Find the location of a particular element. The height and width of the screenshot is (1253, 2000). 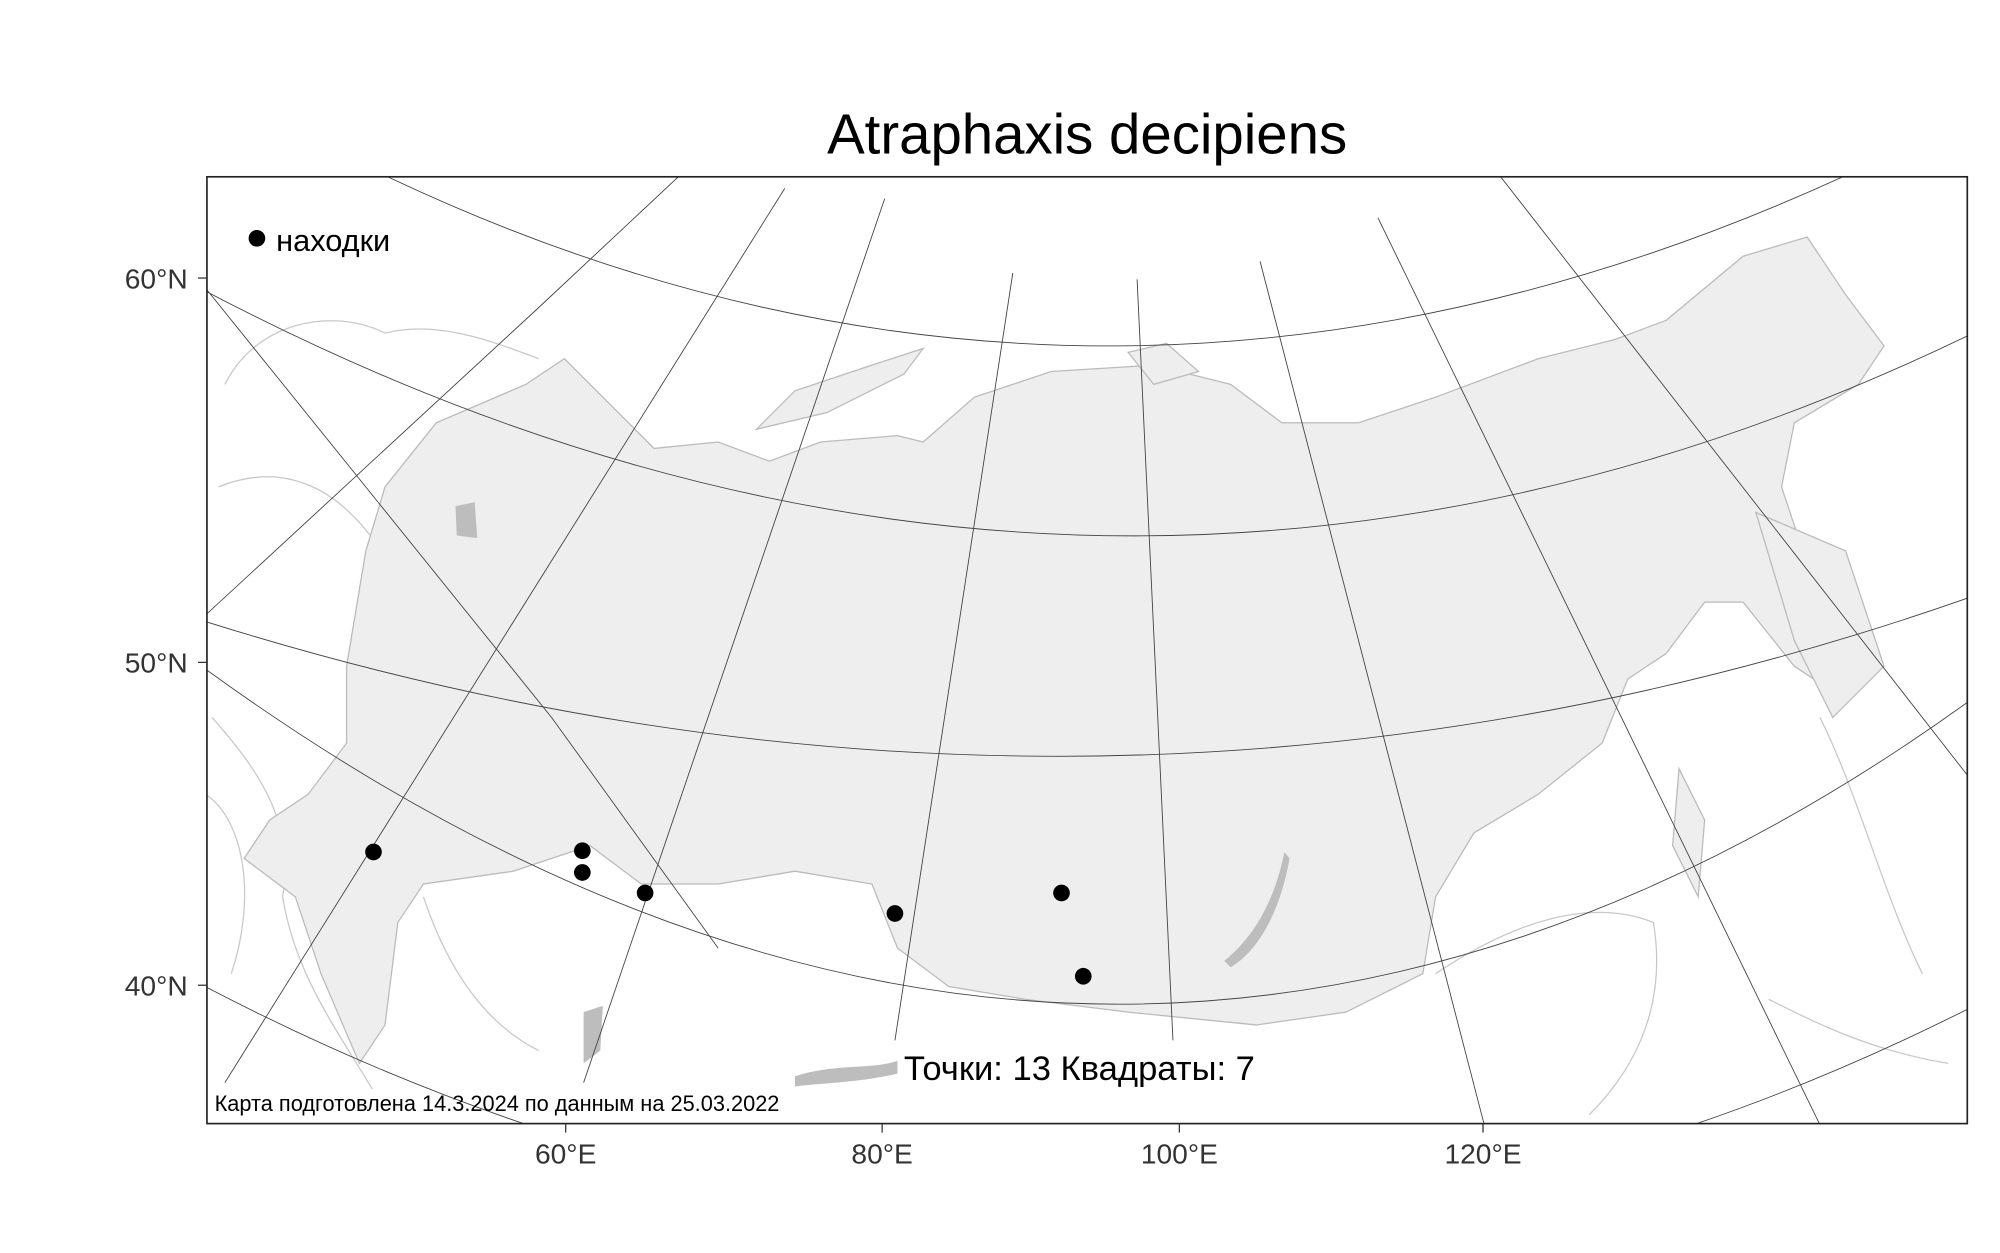

meridian-80e is located at coordinates (954, 656).